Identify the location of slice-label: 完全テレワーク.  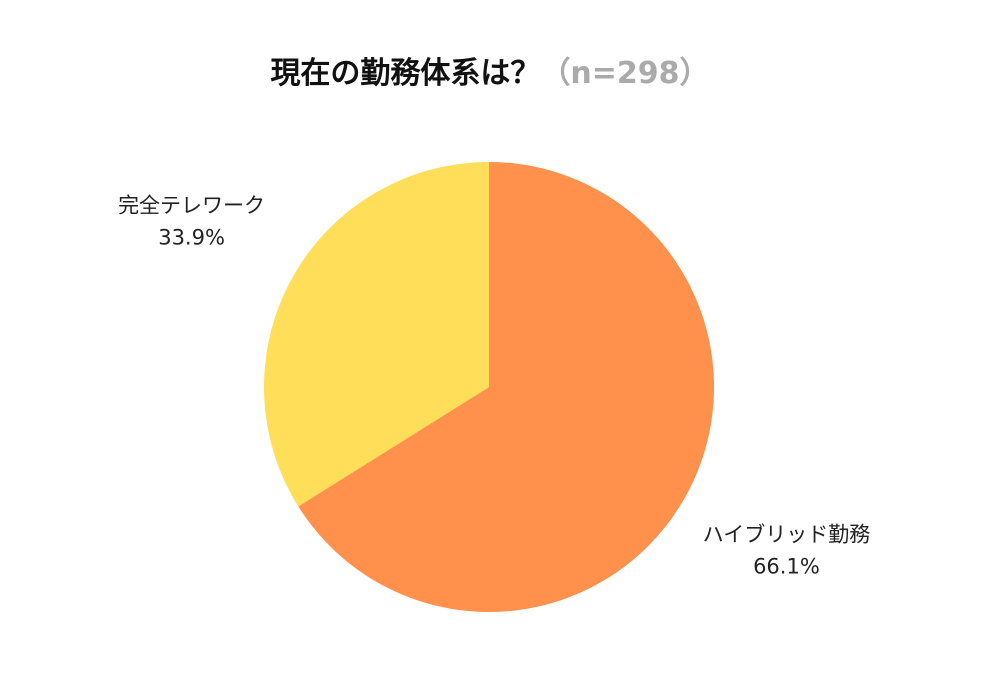
(191, 205).